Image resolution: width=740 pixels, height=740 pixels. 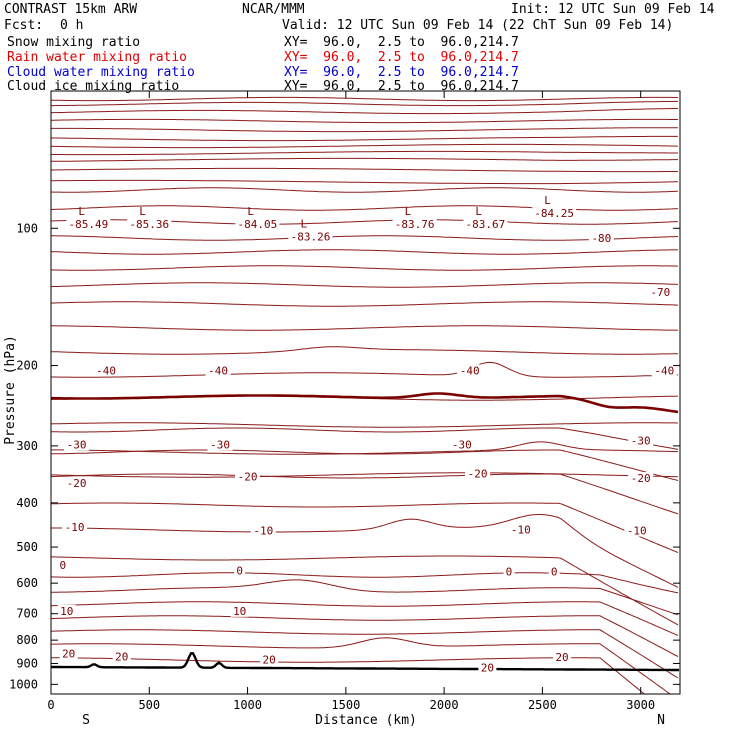 What do you see at coordinates (27, 446) in the screenshot?
I see `y-tick-label: 300` at bounding box center [27, 446].